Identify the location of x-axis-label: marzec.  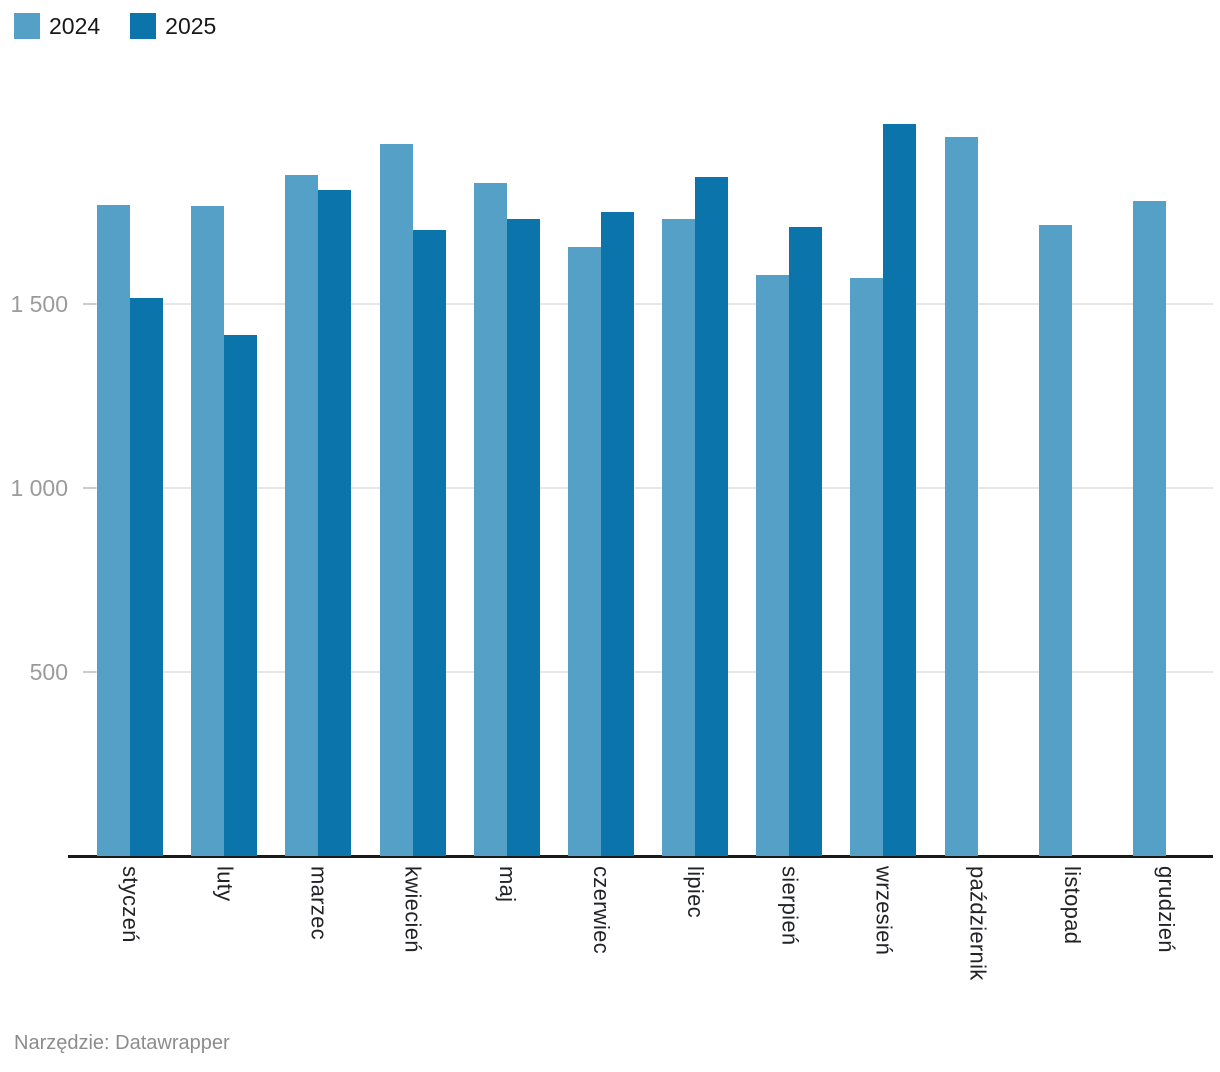
(319, 903).